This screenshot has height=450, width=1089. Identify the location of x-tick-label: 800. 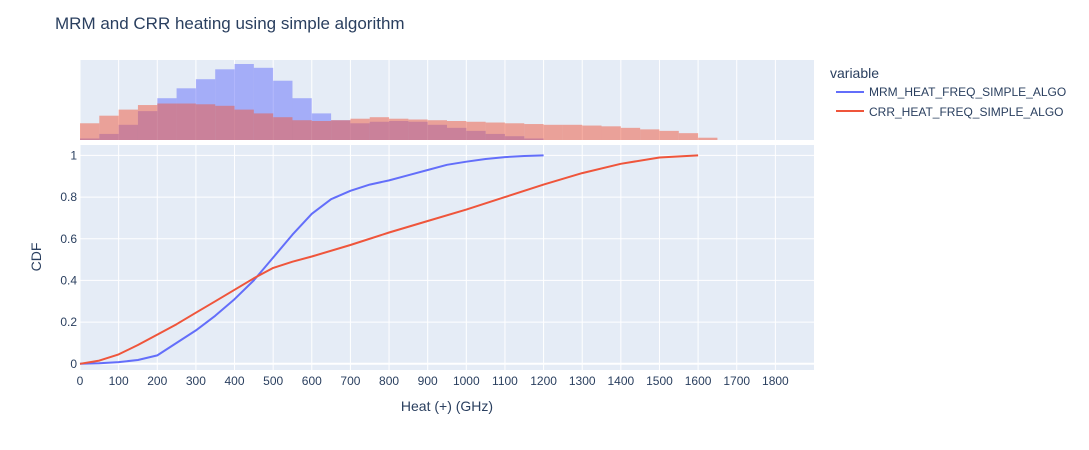
(389, 381).